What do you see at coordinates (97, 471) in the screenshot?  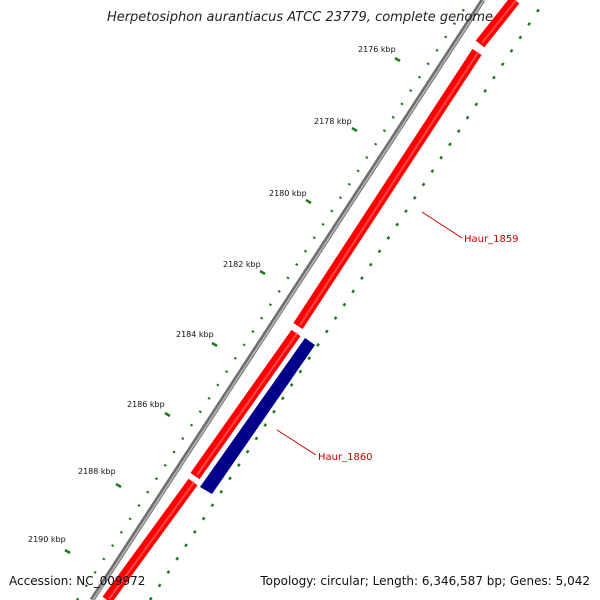 I see `tick-label: 2188 kbp` at bounding box center [97, 471].